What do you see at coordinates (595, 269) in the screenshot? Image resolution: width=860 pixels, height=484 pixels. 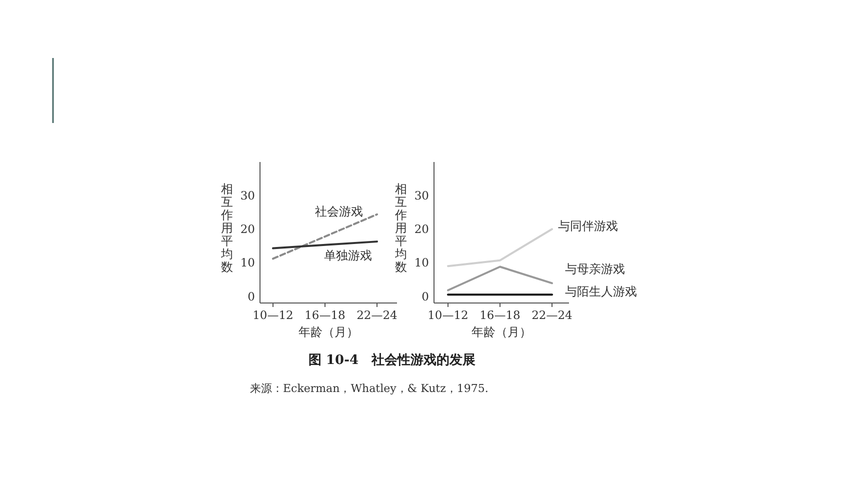 I see `series-label: 与母亲游戏` at bounding box center [595, 269].